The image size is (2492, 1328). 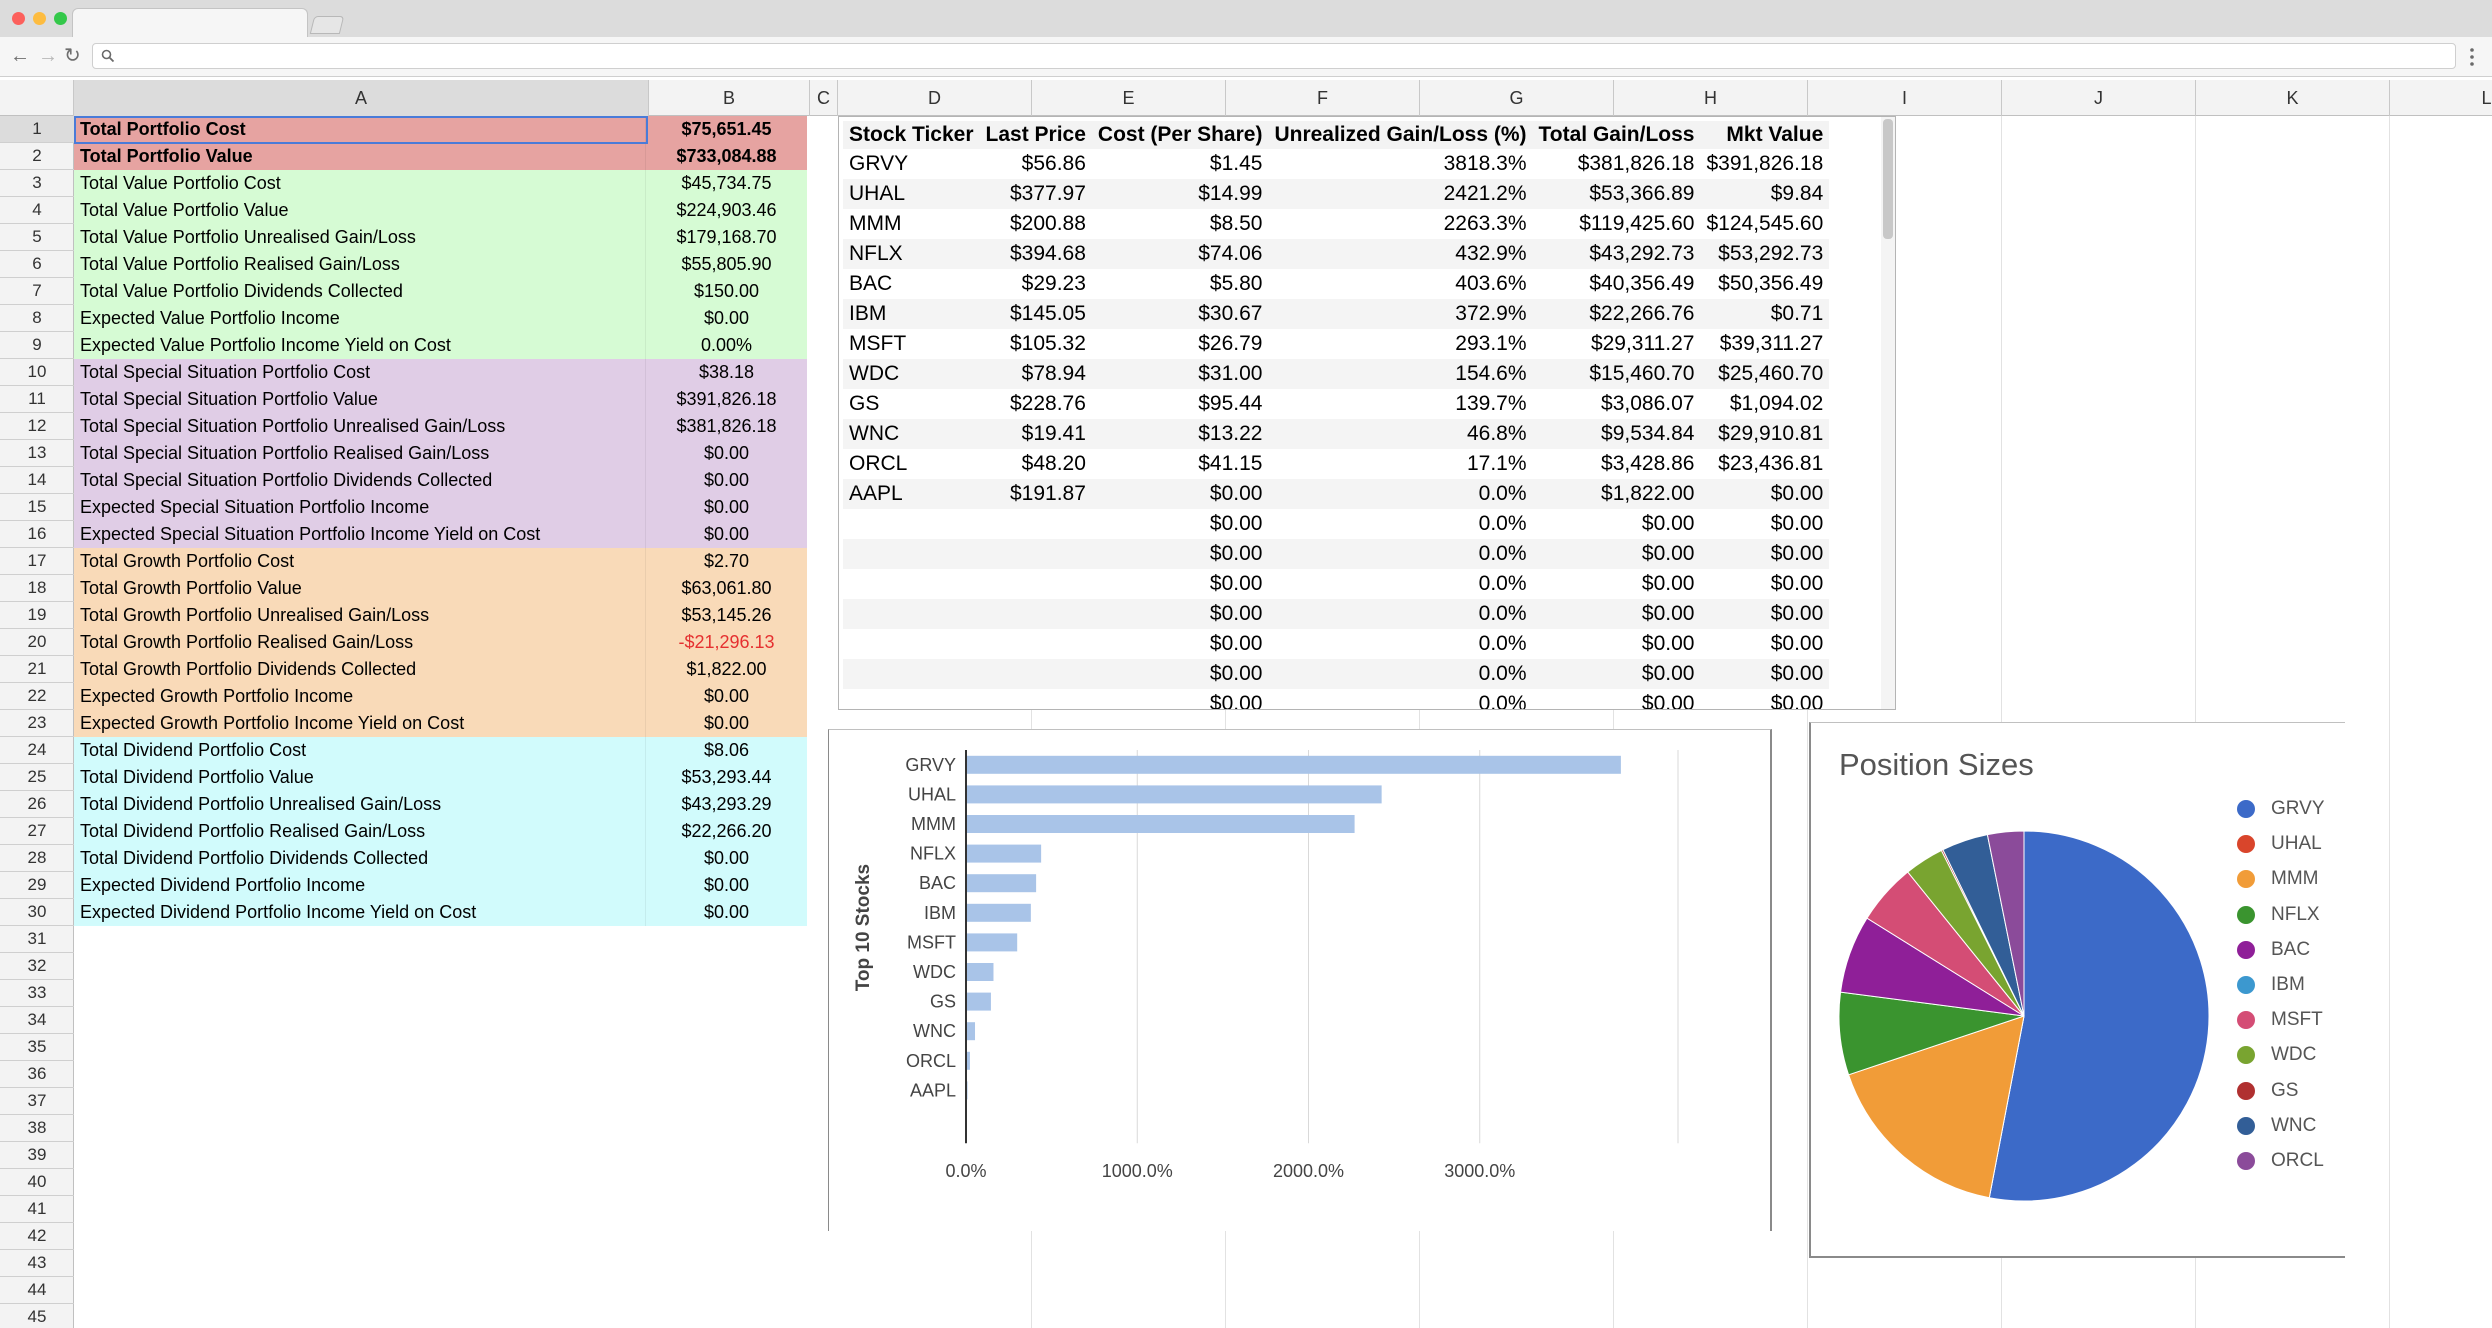 I want to click on metric-value-cell: $150.00, so click(x=726, y=291).